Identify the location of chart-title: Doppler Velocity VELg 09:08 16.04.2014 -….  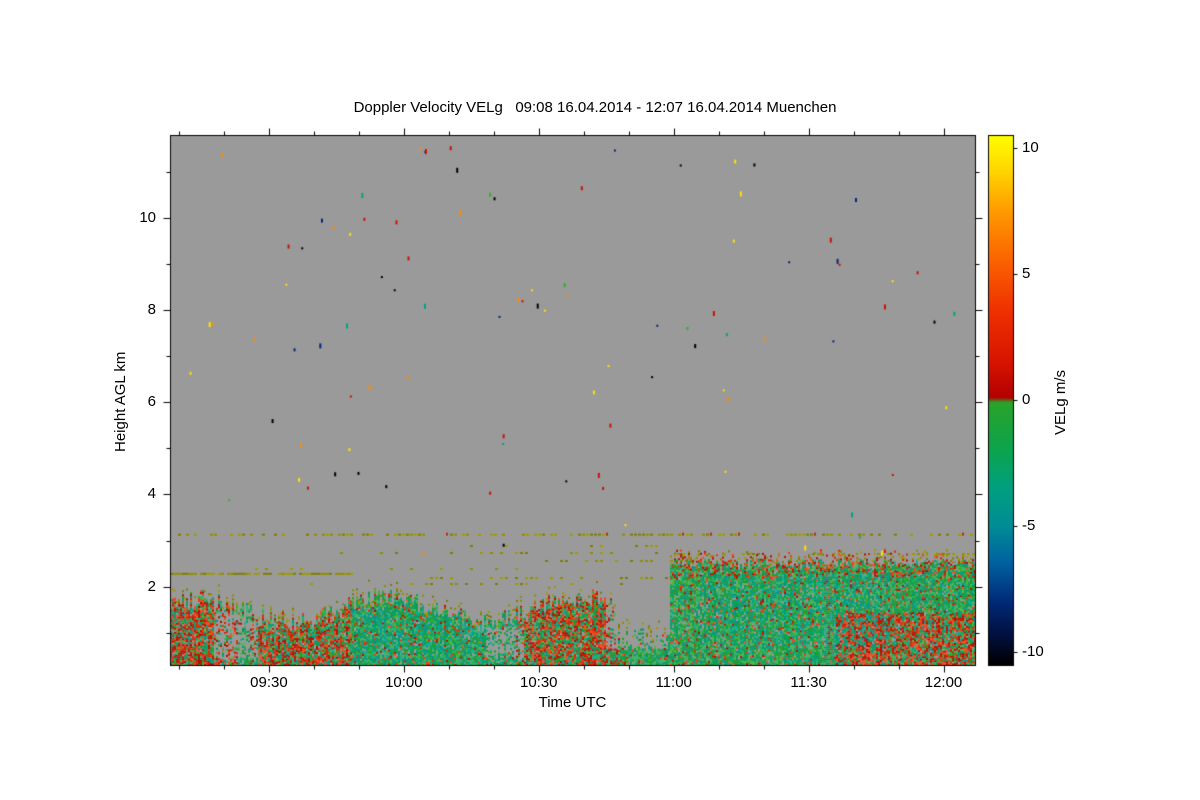
(595, 107).